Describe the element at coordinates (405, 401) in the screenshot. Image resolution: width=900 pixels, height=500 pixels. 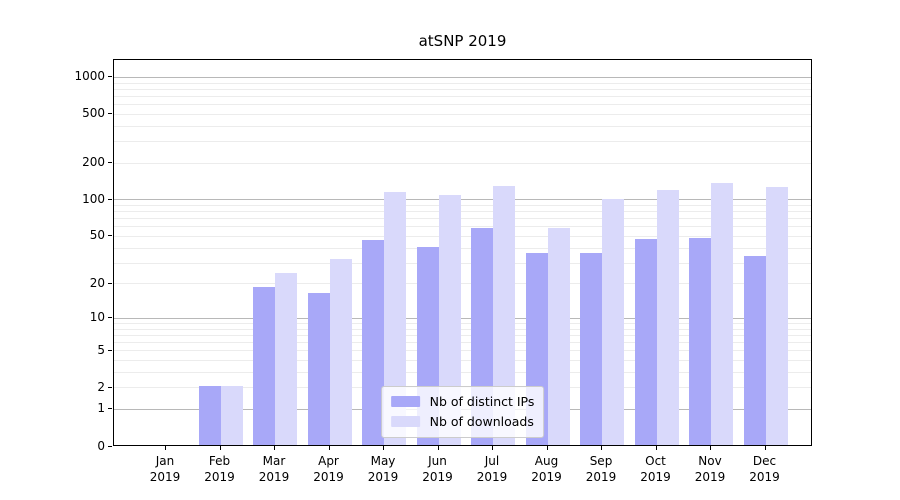
I see `legend-swatch-distinct-ips` at that location.